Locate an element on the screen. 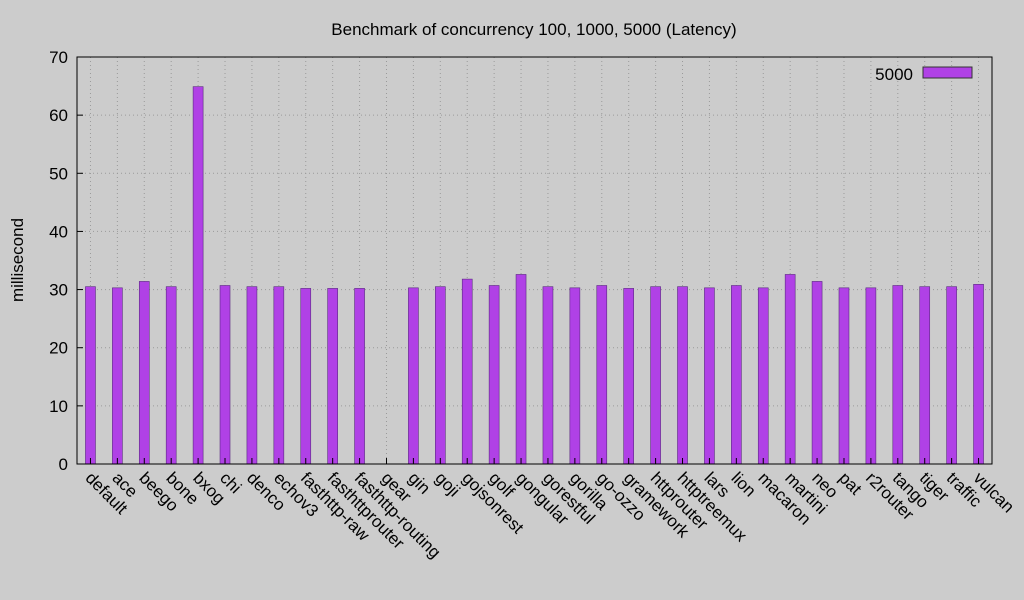 The height and width of the screenshot is (600, 1024). bar-httprouter is located at coordinates (655, 375).